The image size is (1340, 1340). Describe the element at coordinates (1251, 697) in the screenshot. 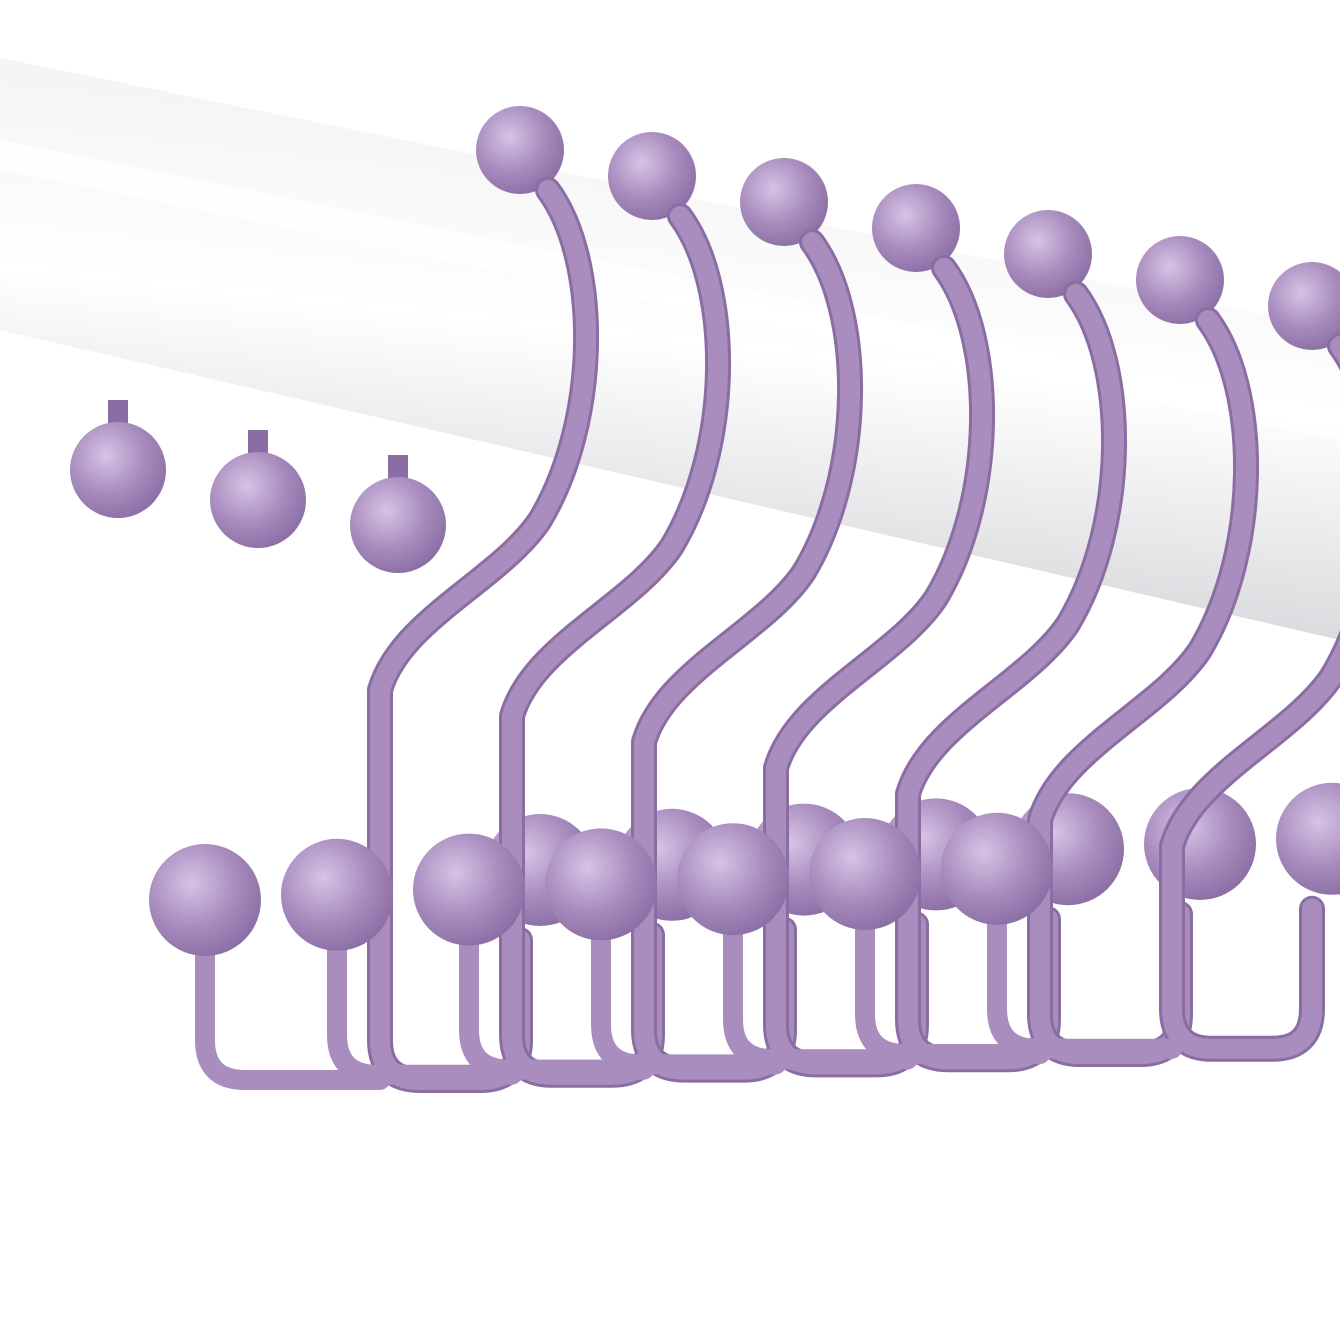

I see `hook-wire` at that location.